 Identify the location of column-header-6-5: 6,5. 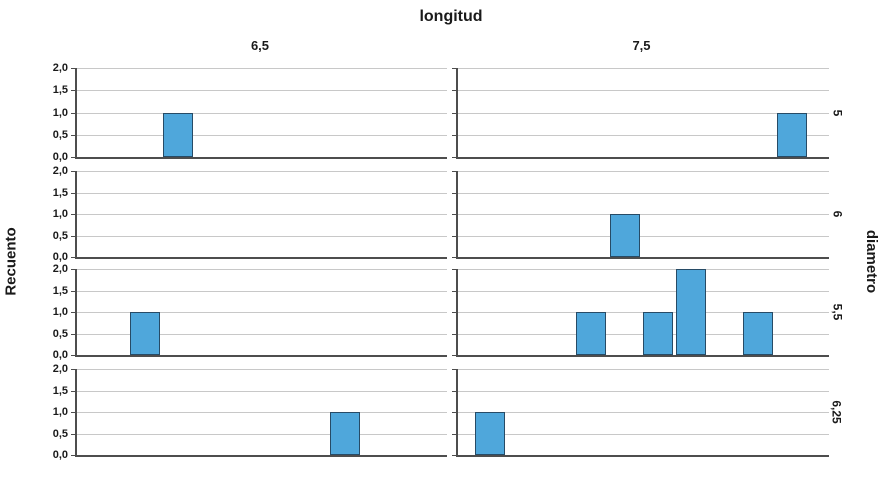
(260, 45).